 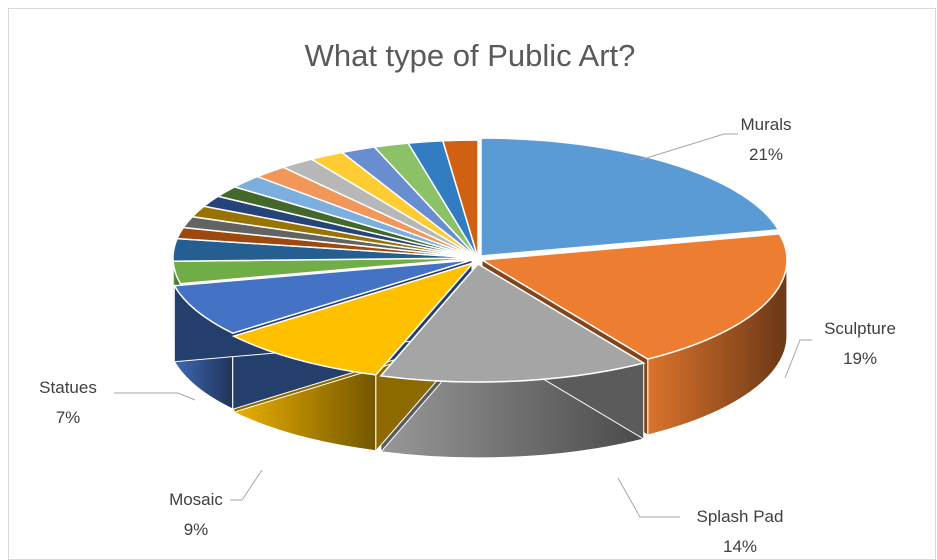 What do you see at coordinates (860, 328) in the screenshot?
I see `data-label-category: Sculpture` at bounding box center [860, 328].